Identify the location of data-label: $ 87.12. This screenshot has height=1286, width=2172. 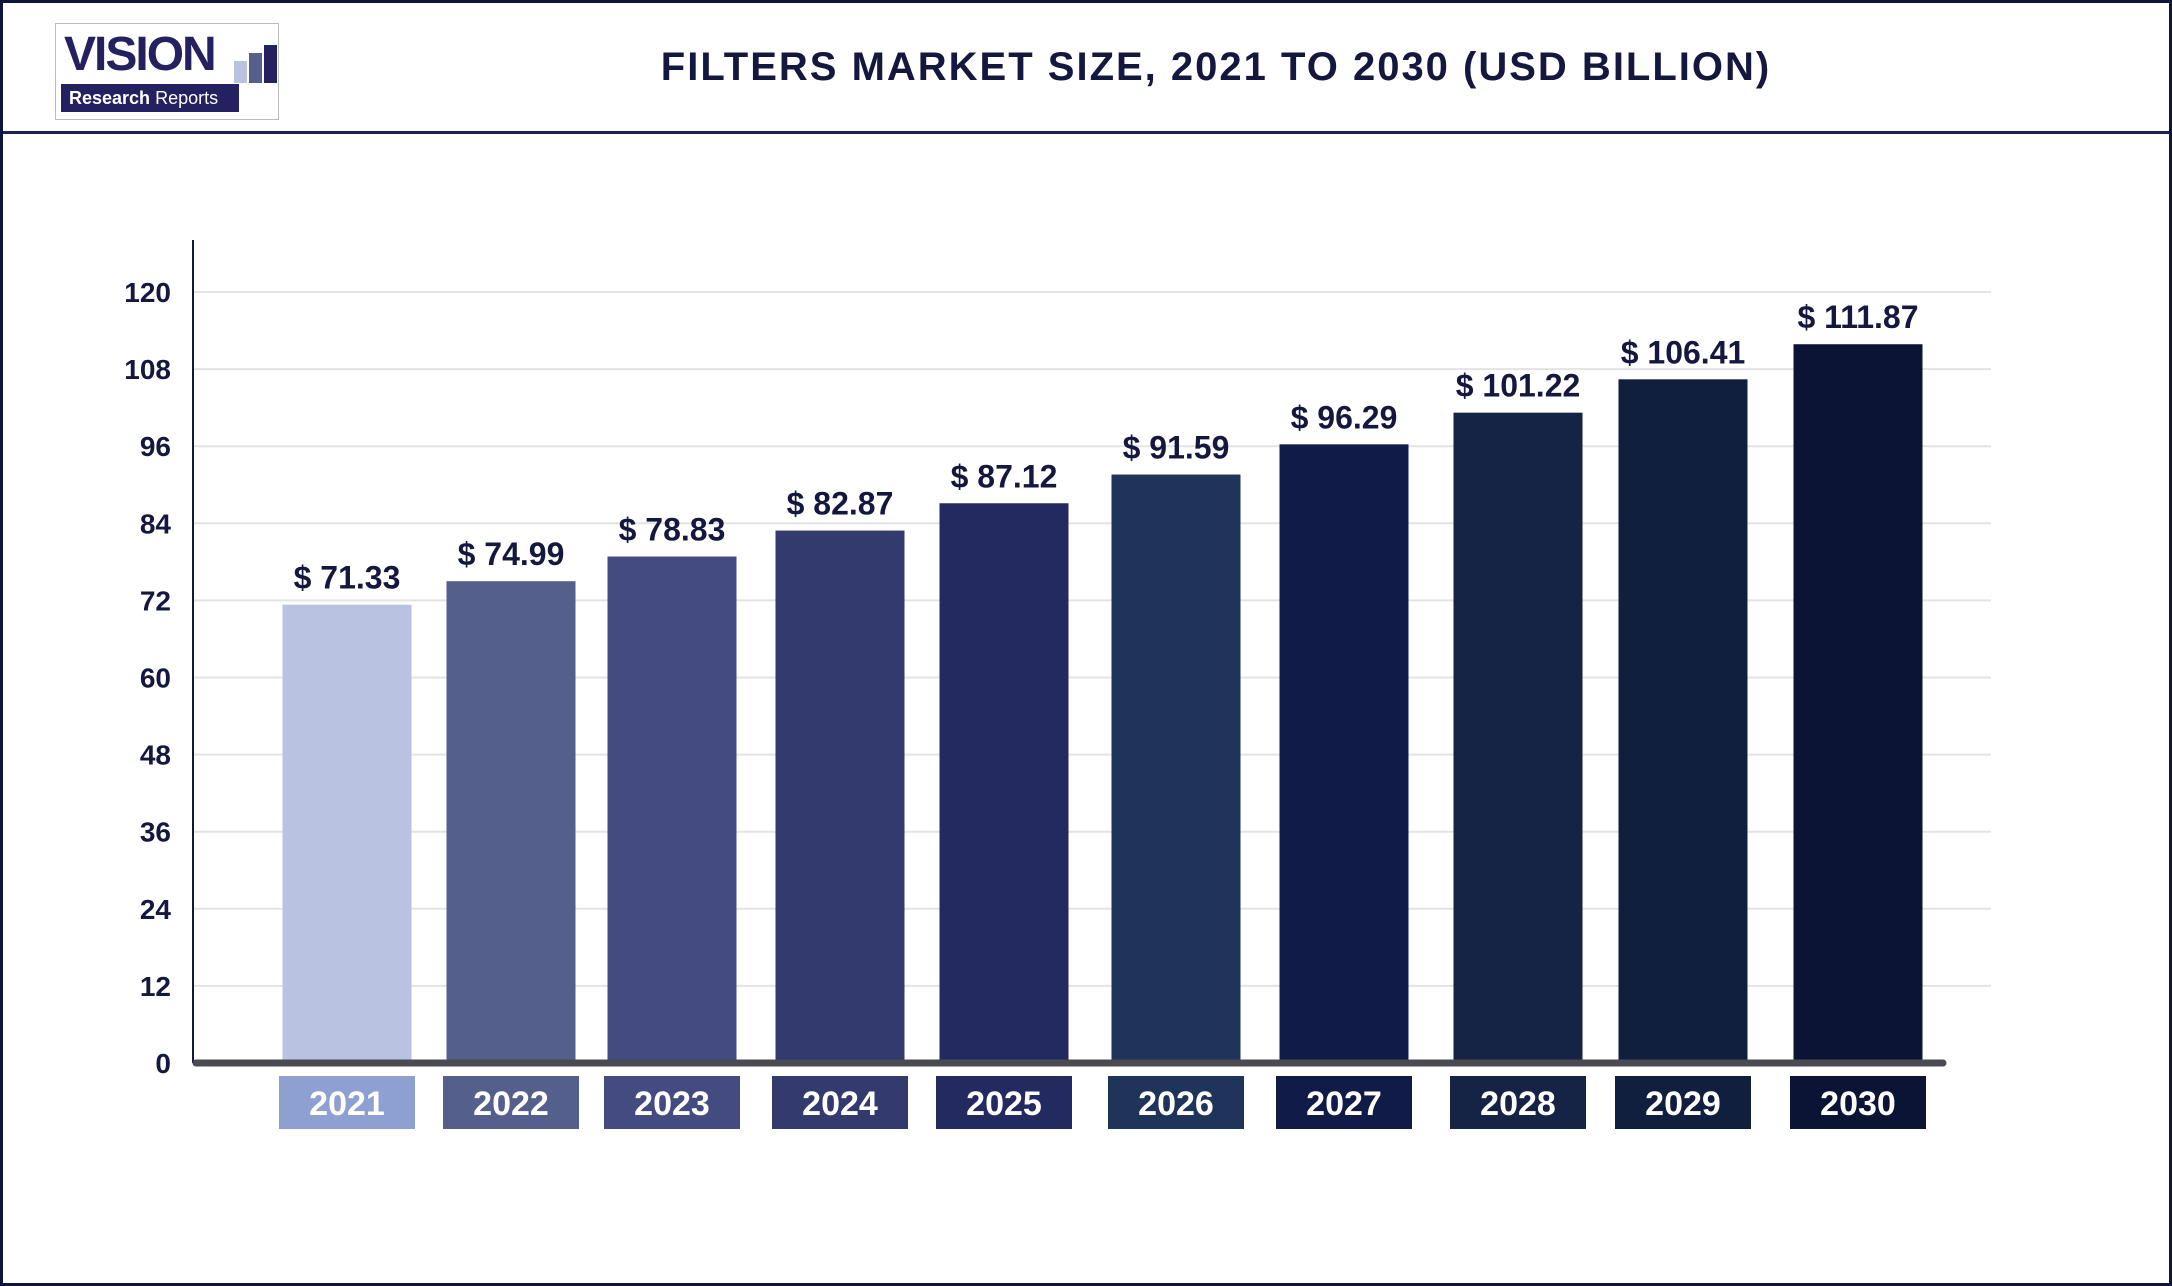
(1004, 476).